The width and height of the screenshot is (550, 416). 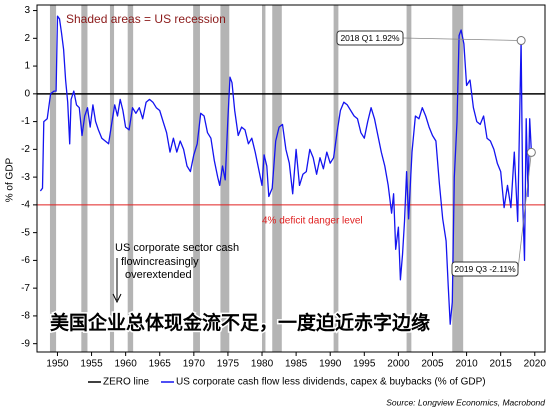 I want to click on x-tick-label: 1955, so click(x=91, y=364).